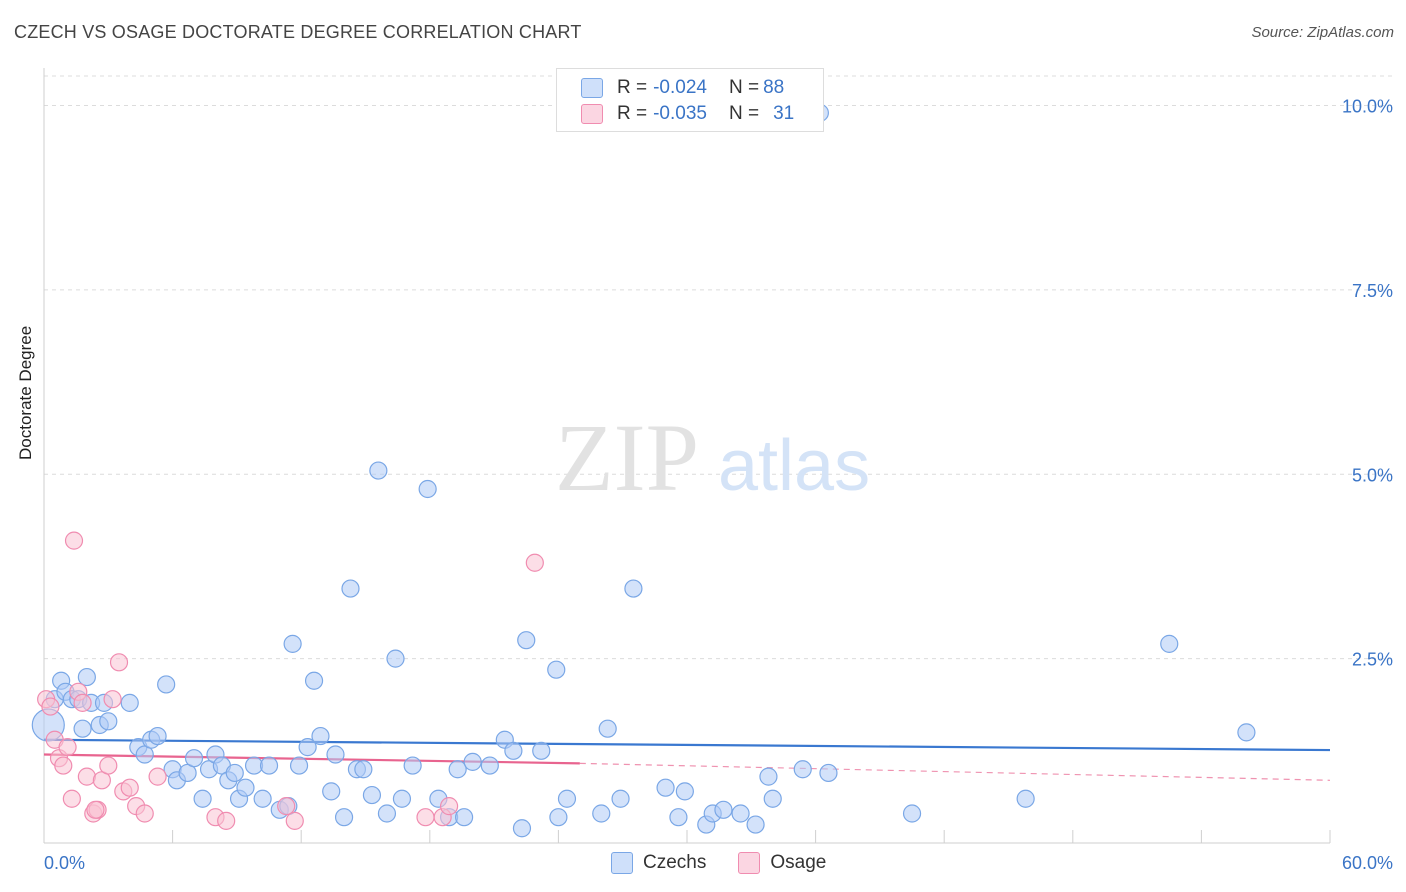 The width and height of the screenshot is (1406, 892). Describe the element at coordinates (680, 87) in the screenshot. I see `legend-r-value: -0.024` at that location.